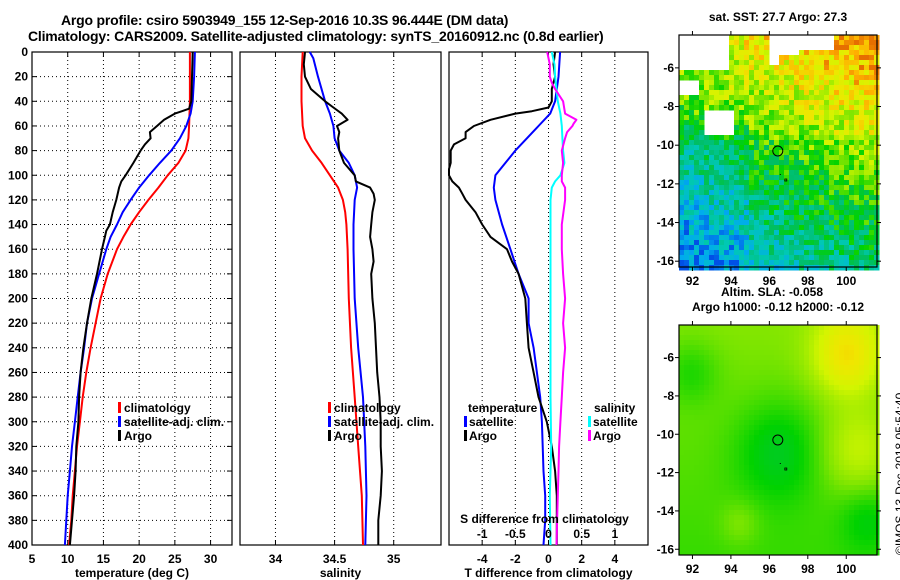  Describe the element at coordinates (18, 496) in the screenshot. I see `y-tick-label: 360` at that location.